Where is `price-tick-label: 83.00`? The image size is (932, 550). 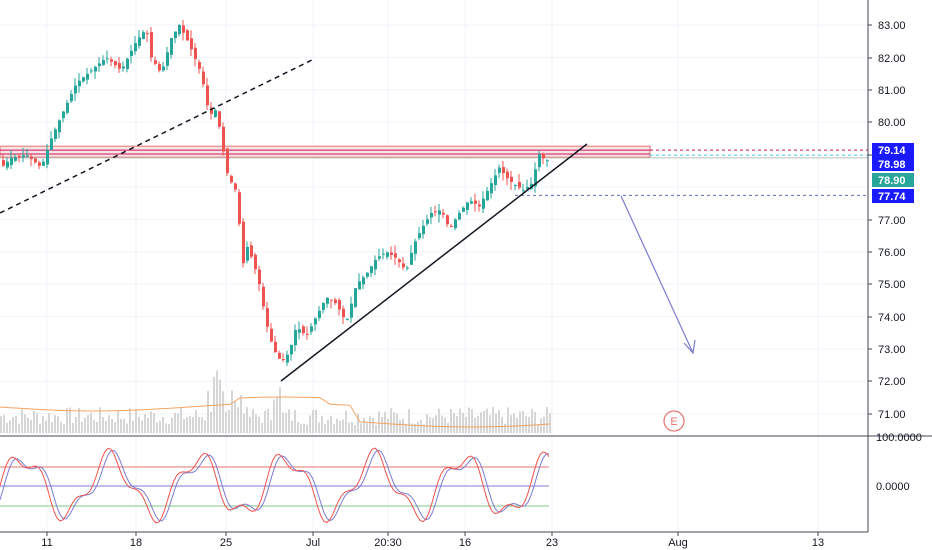 price-tick-label: 83.00 is located at coordinates (892, 26).